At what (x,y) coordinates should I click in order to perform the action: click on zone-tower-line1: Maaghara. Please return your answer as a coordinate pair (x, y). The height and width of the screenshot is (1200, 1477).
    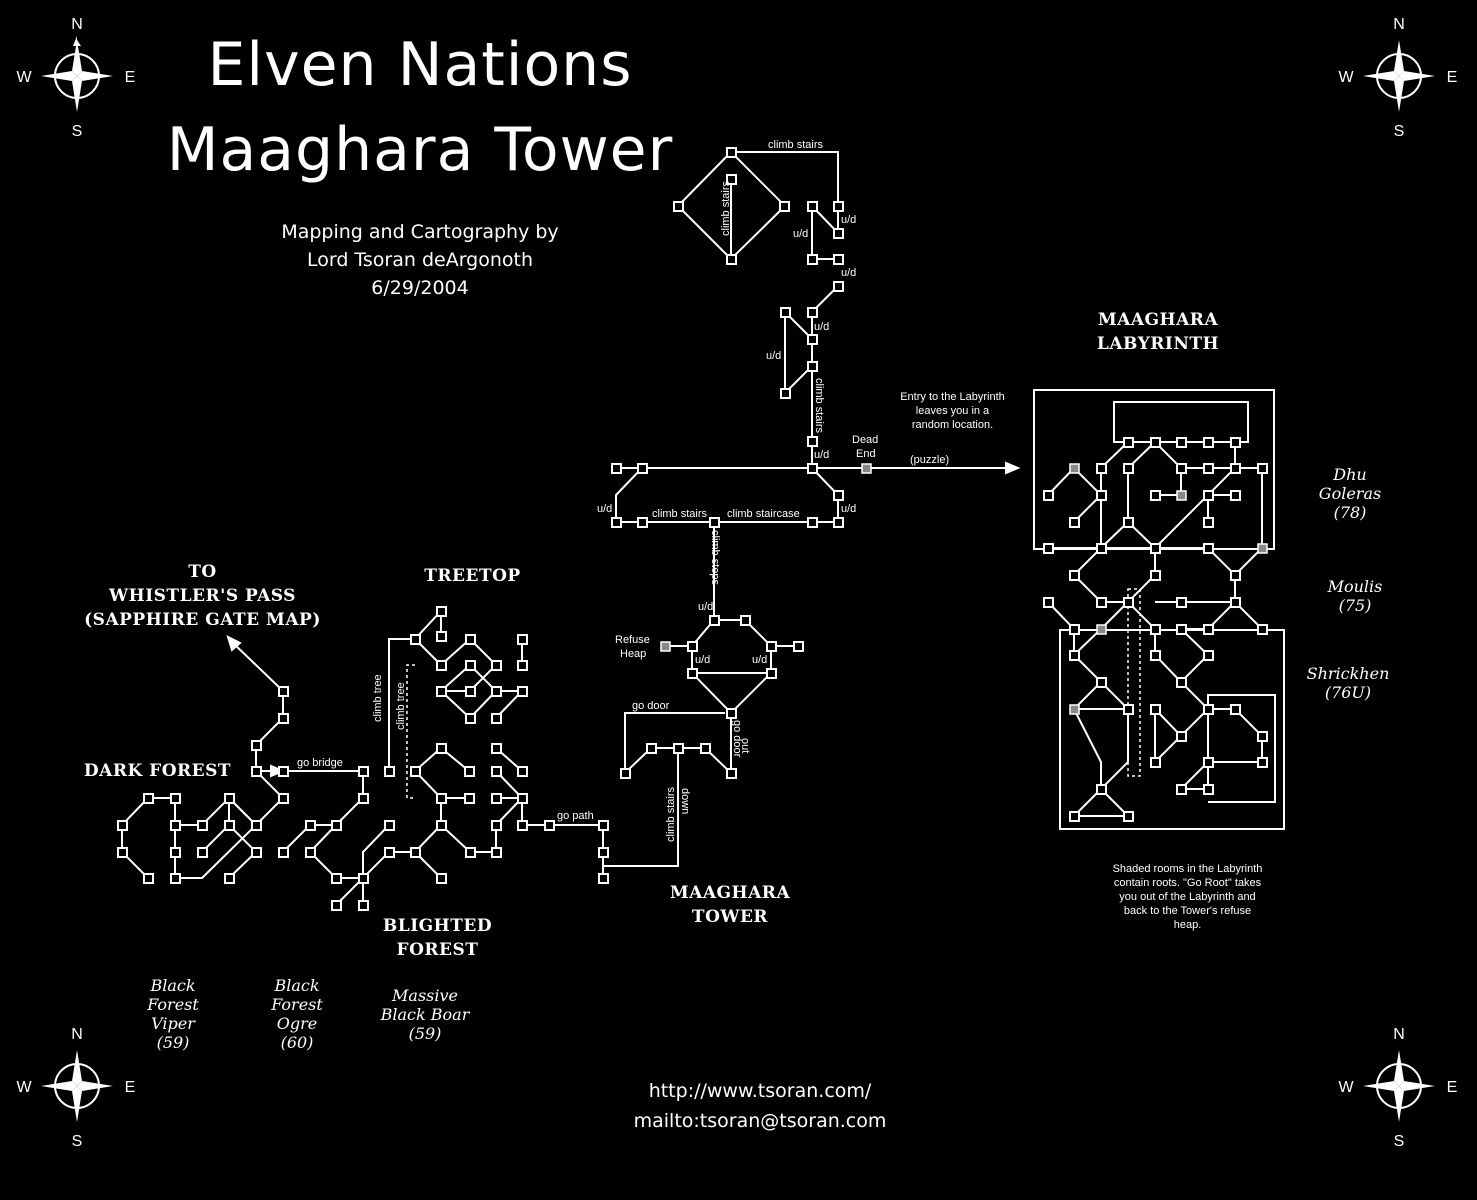
    Looking at the image, I should click on (730, 893).